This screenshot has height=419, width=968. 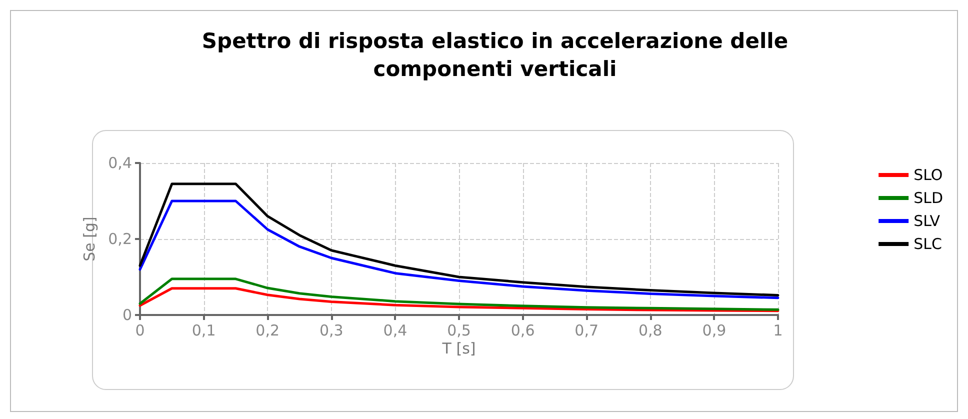 What do you see at coordinates (928, 175) in the screenshot?
I see `legend-label: SLO` at bounding box center [928, 175].